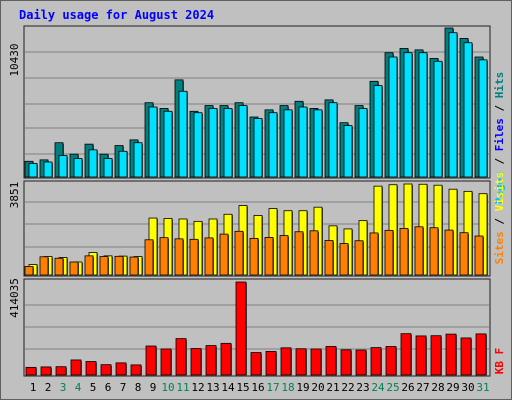 The height and width of the screenshot is (400, 512). I want to click on day-label: 29, so click(452, 387).